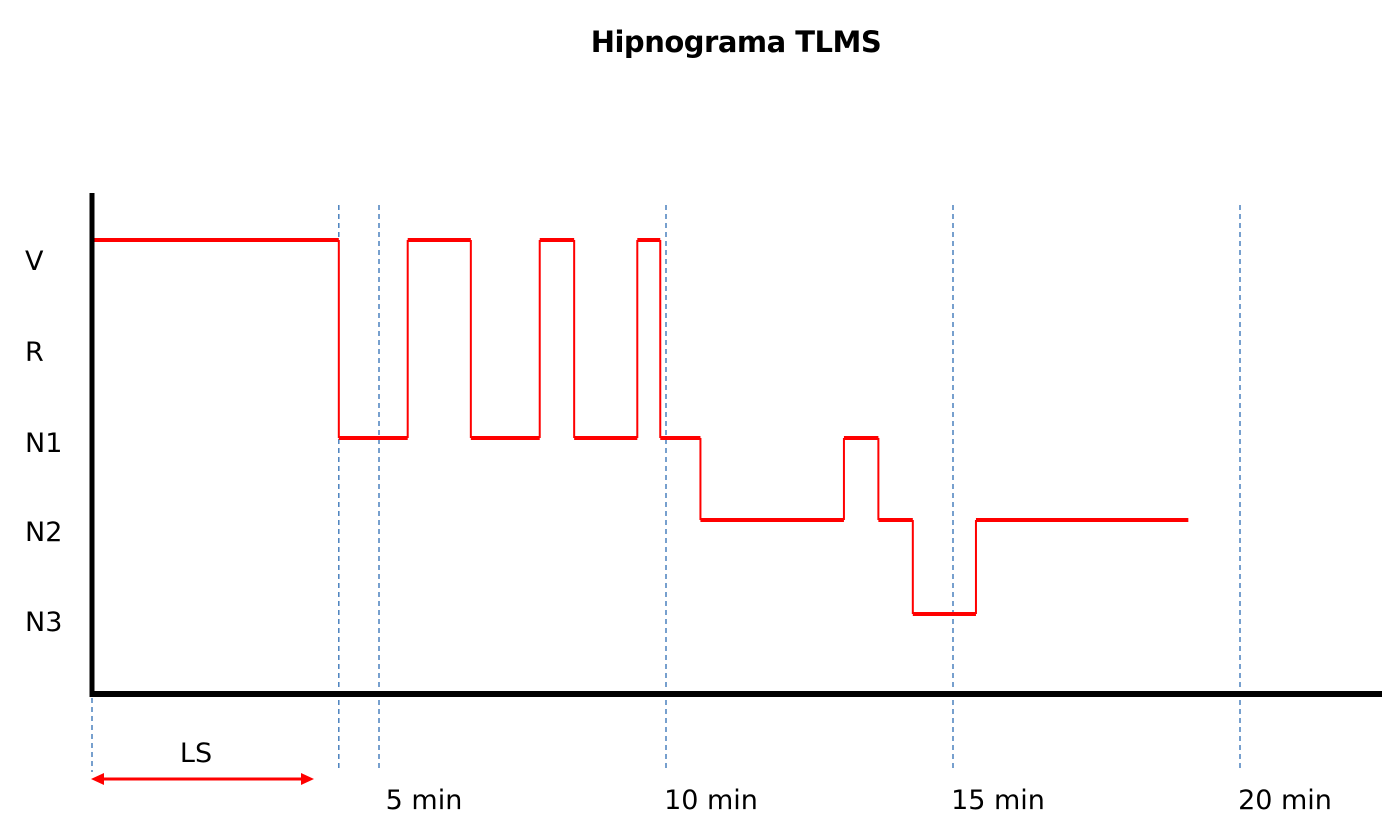 This screenshot has height=829, width=1382. What do you see at coordinates (711, 800) in the screenshot?
I see `x-tick-label: 10 min` at bounding box center [711, 800].